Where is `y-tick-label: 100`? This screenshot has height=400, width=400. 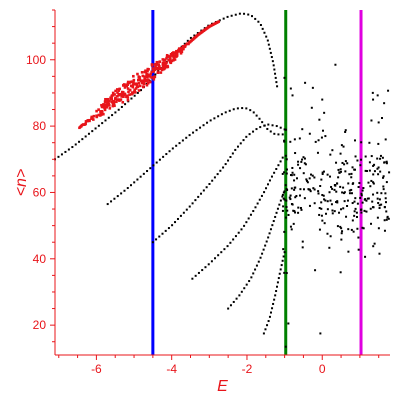
y-tick-label: 100 is located at coordinates (36, 60).